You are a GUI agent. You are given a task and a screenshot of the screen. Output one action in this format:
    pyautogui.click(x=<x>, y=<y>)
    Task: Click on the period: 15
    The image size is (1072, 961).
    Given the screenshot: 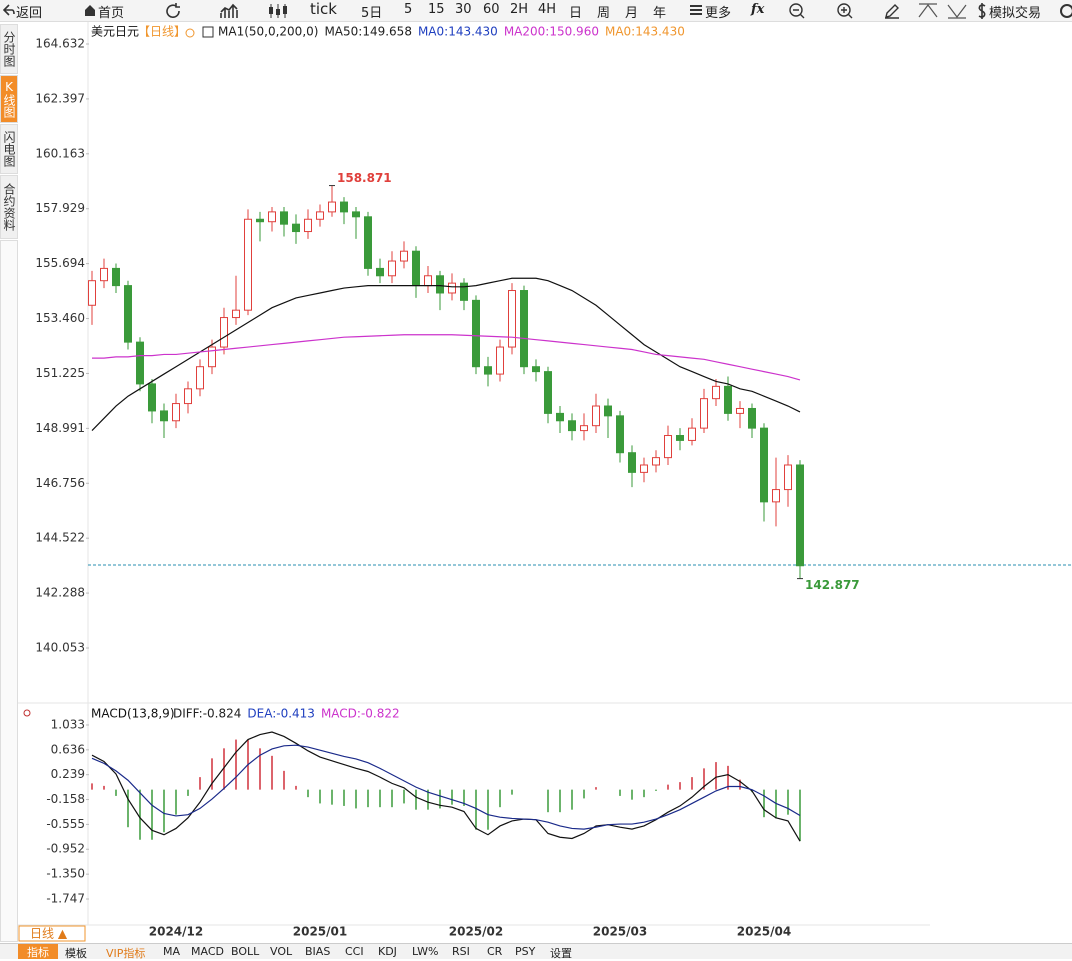 What is the action you would take?
    pyautogui.click(x=436, y=9)
    